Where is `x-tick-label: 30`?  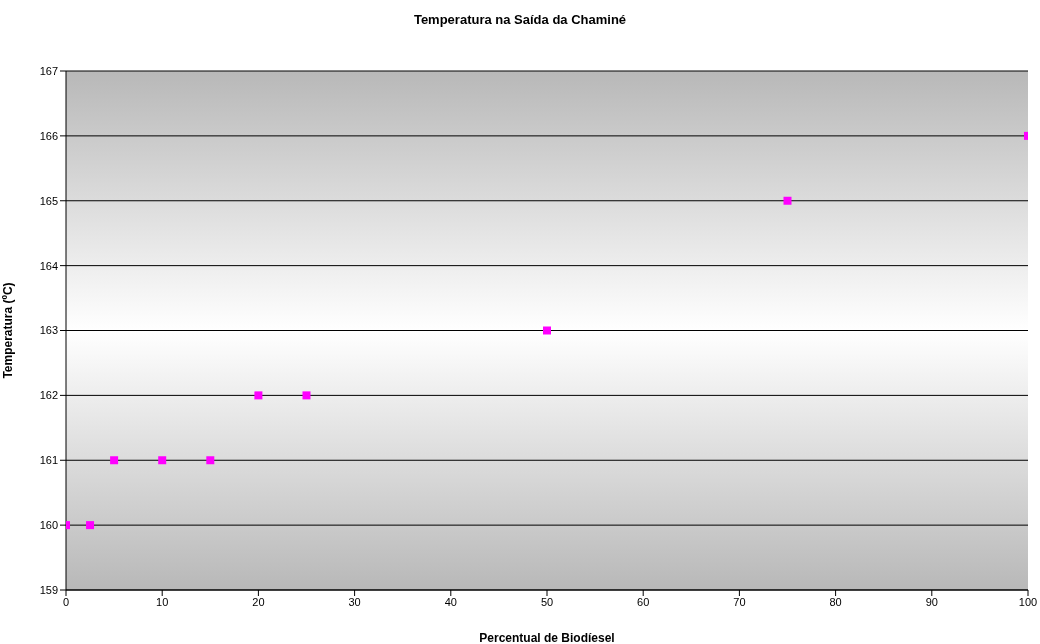 x-tick-label: 30 is located at coordinates (354, 601).